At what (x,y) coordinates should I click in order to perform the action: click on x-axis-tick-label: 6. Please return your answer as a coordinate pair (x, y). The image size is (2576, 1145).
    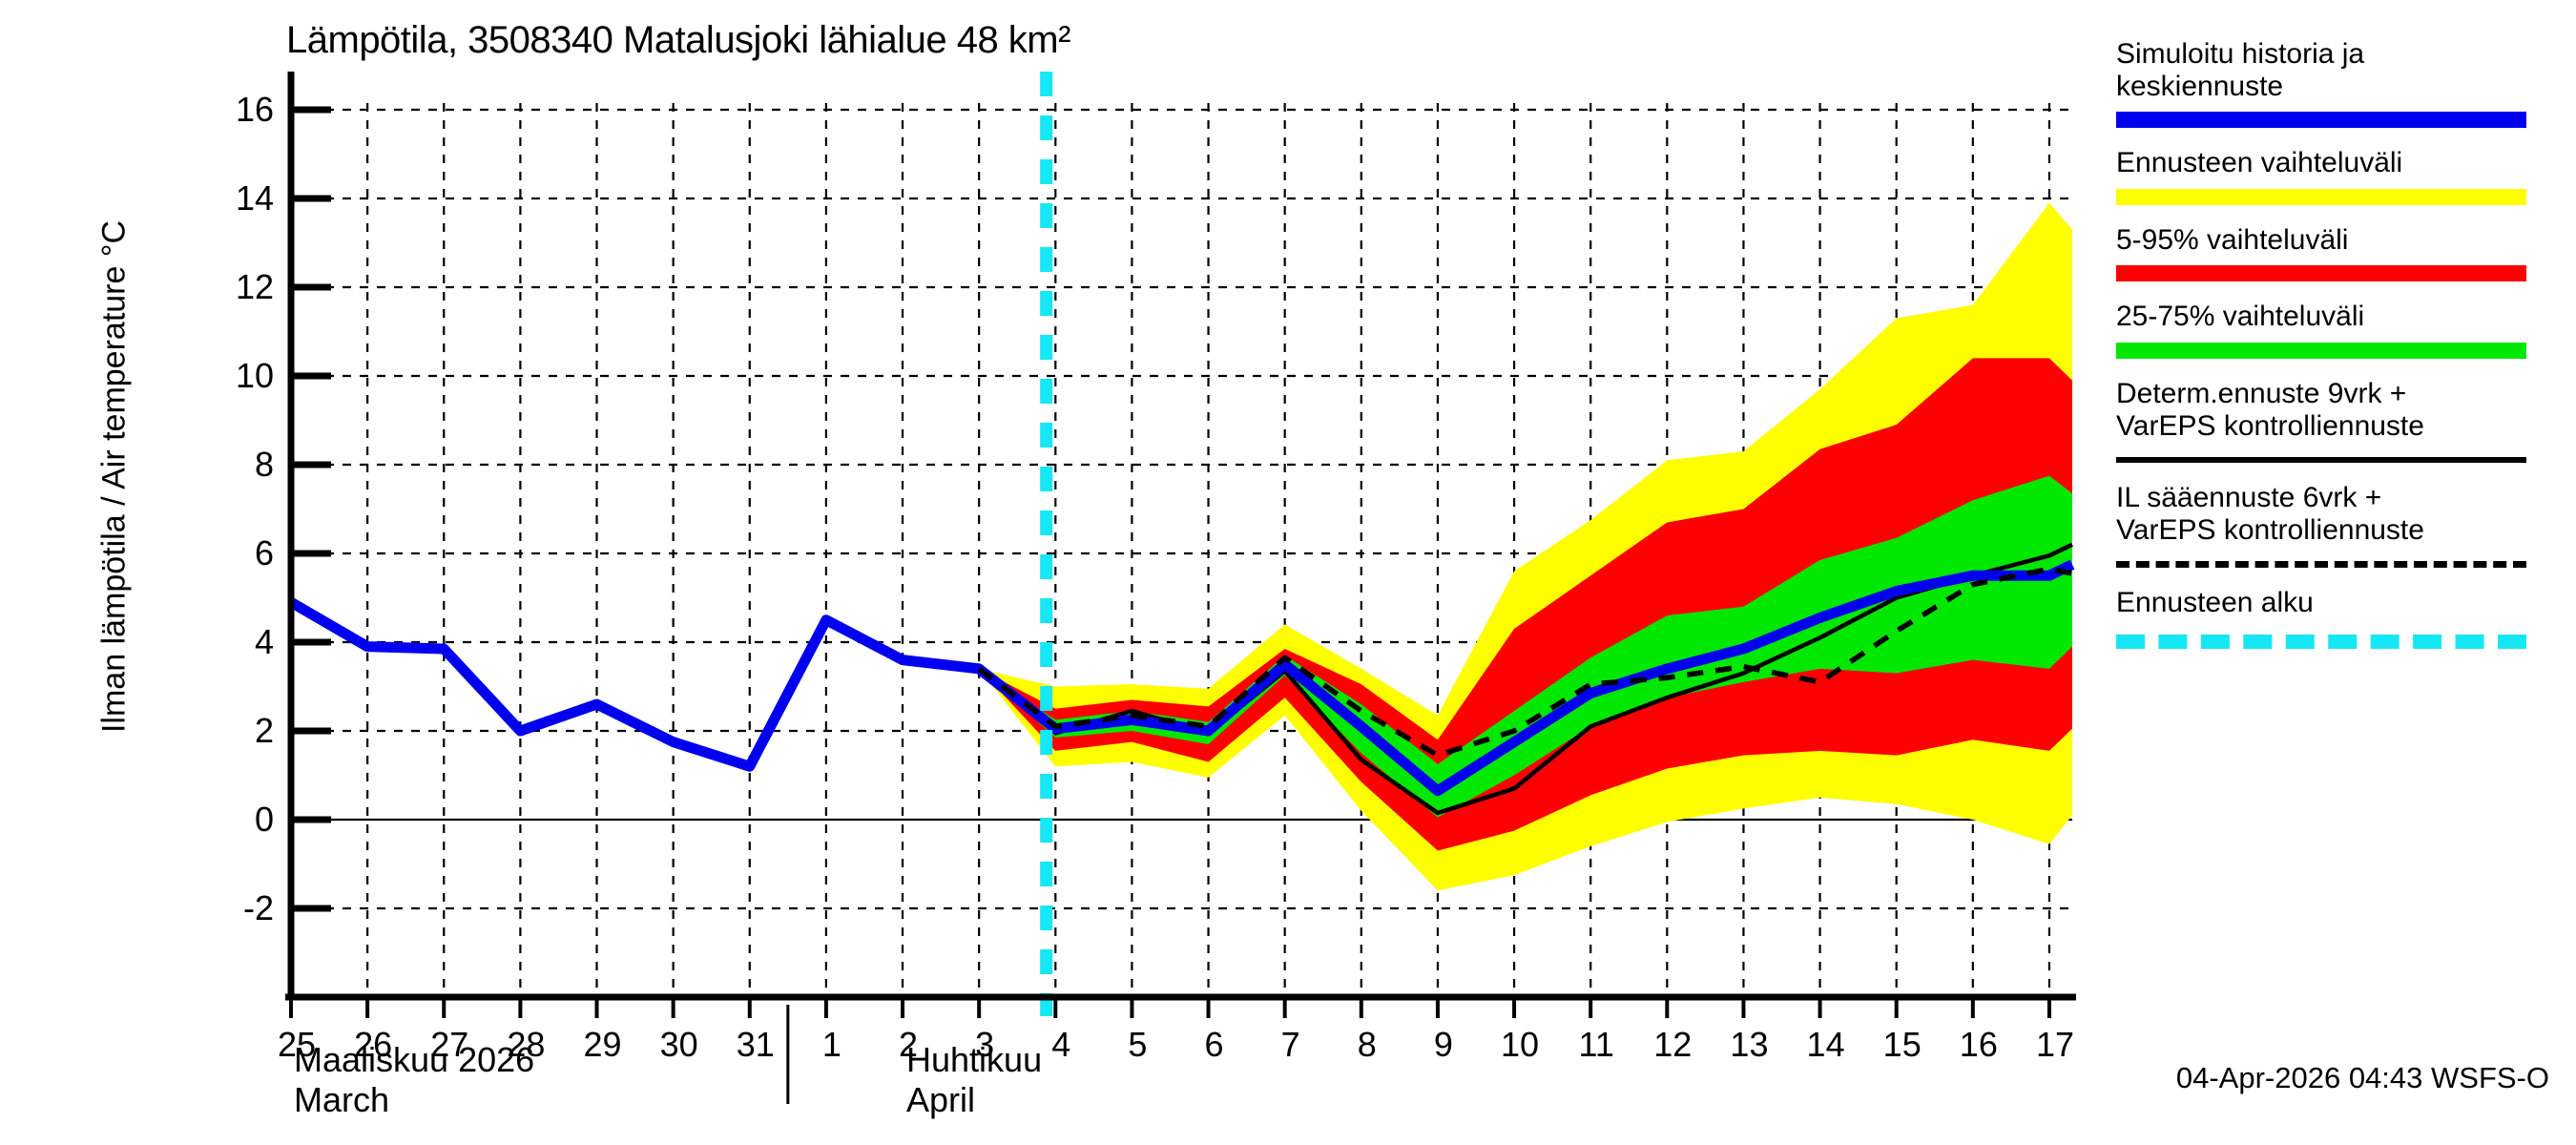
    Looking at the image, I should click on (1214, 1044).